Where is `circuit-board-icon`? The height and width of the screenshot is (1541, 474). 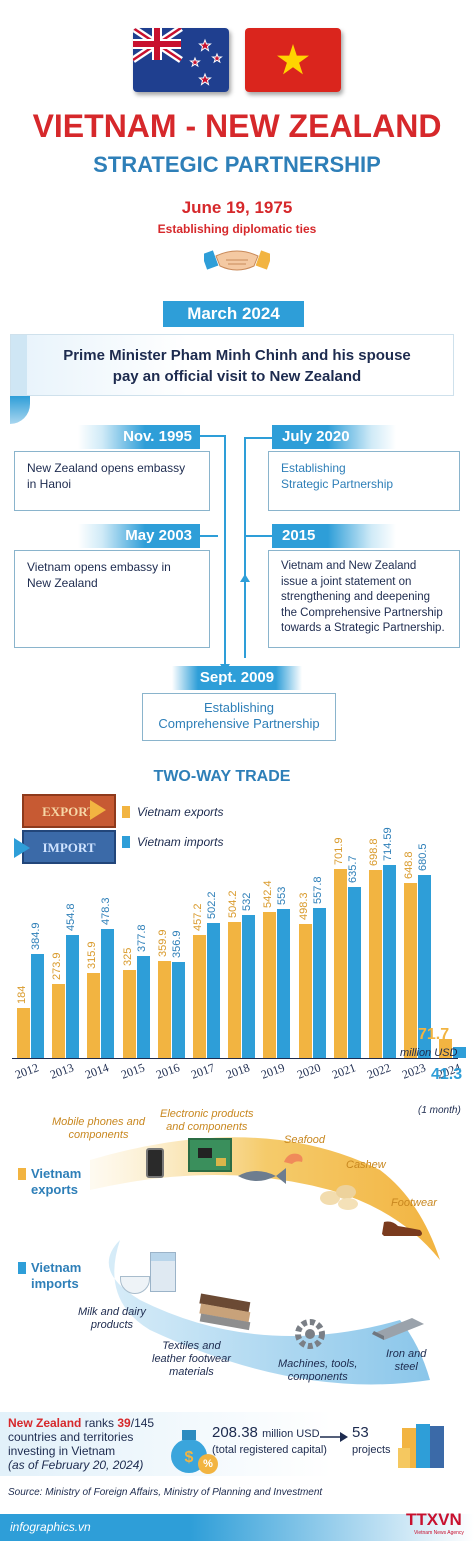
circuit-board-icon is located at coordinates (210, 1155).